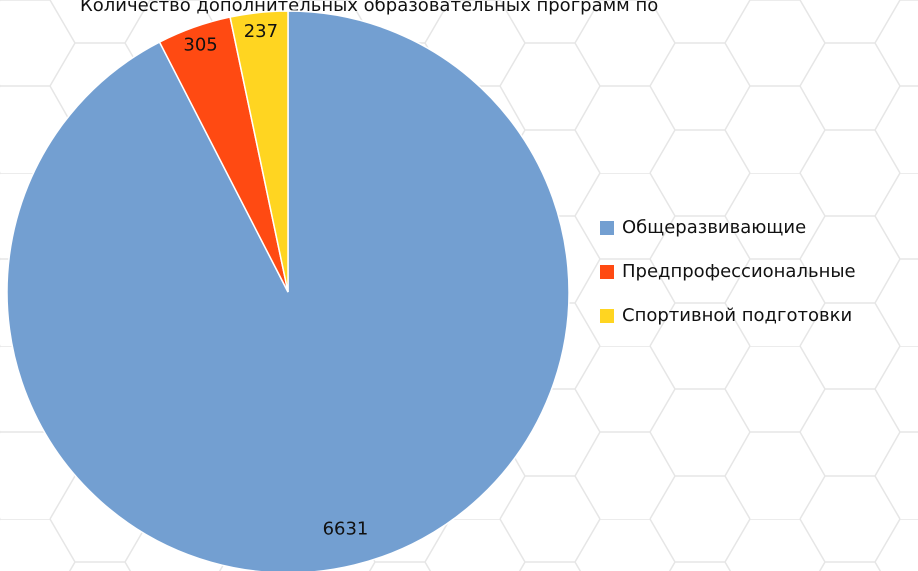  I want to click on pie-slice, so click(259, 151).